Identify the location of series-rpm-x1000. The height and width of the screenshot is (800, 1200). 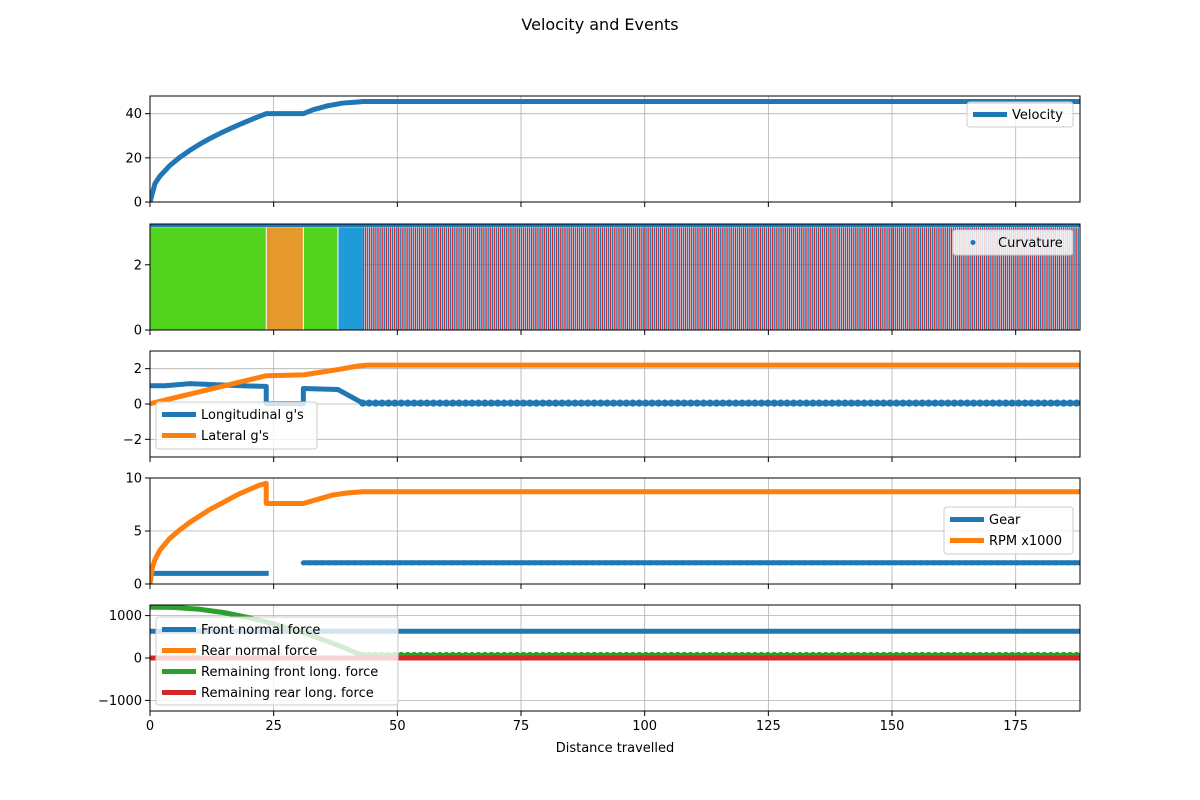
(615, 532).